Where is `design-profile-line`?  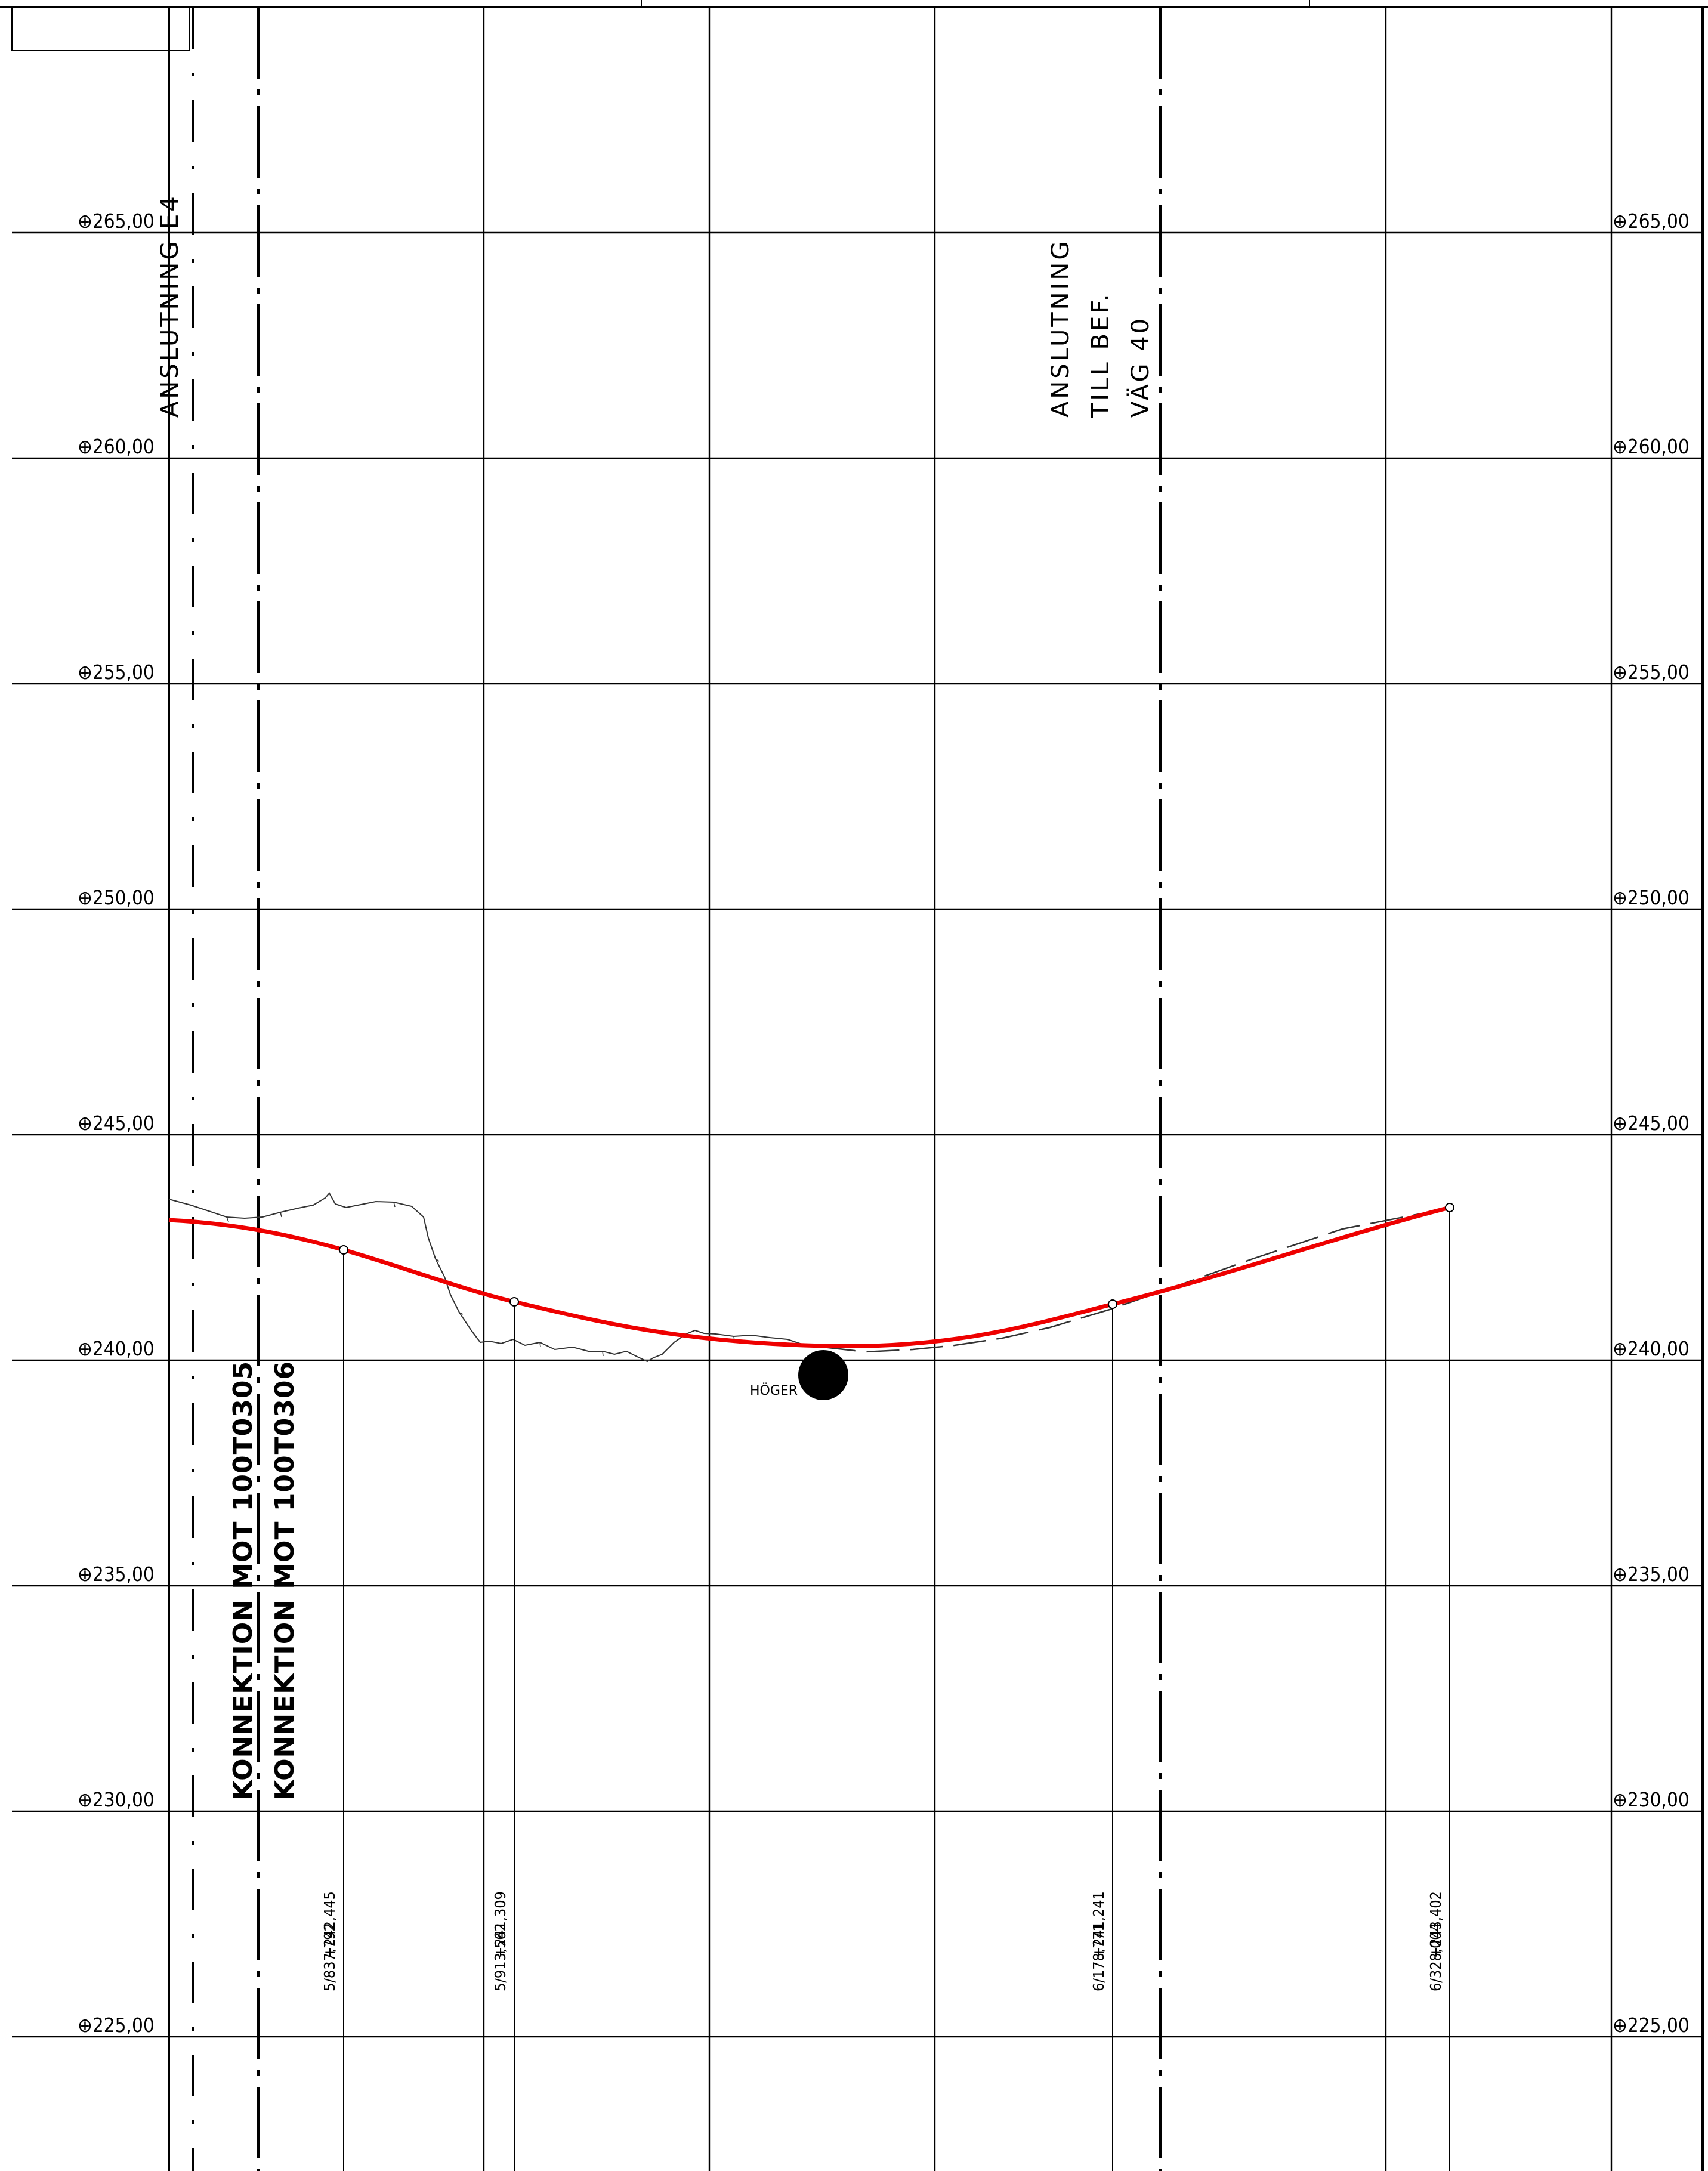
design-profile-line is located at coordinates (809, 1277).